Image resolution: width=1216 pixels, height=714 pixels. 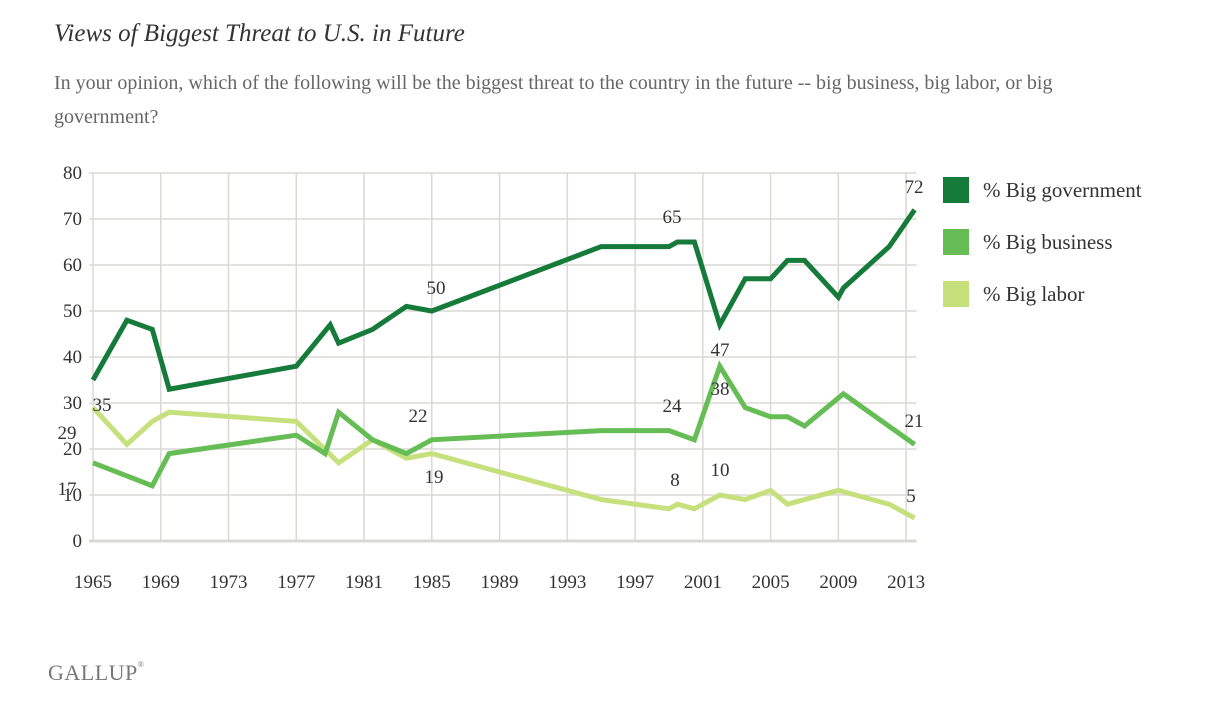 What do you see at coordinates (72, 219) in the screenshot?
I see `y-tick-label: 70` at bounding box center [72, 219].